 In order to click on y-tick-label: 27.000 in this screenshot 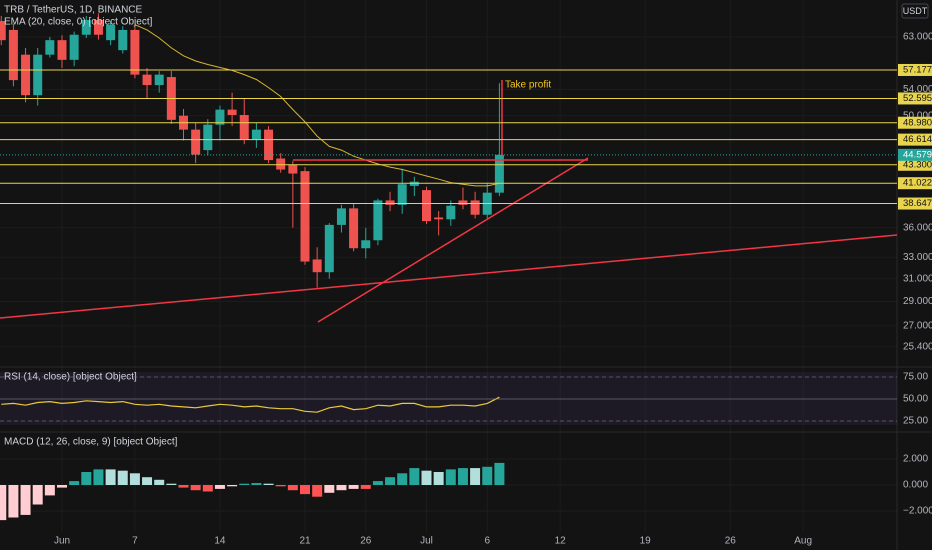, I will do `click(917, 325)`.